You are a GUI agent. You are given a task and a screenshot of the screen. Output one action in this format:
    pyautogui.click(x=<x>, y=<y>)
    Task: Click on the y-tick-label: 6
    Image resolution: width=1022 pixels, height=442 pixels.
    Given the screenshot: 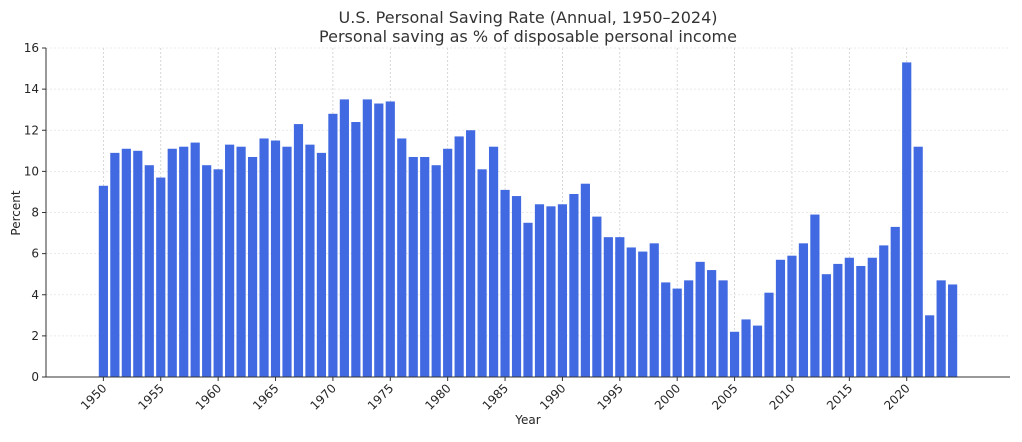 What is the action you would take?
    pyautogui.click(x=35, y=254)
    